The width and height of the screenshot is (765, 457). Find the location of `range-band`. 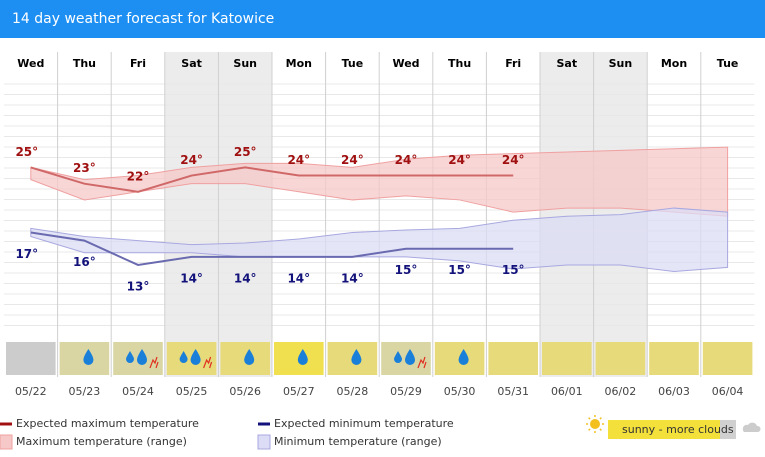

range-band is located at coordinates (379, 239).